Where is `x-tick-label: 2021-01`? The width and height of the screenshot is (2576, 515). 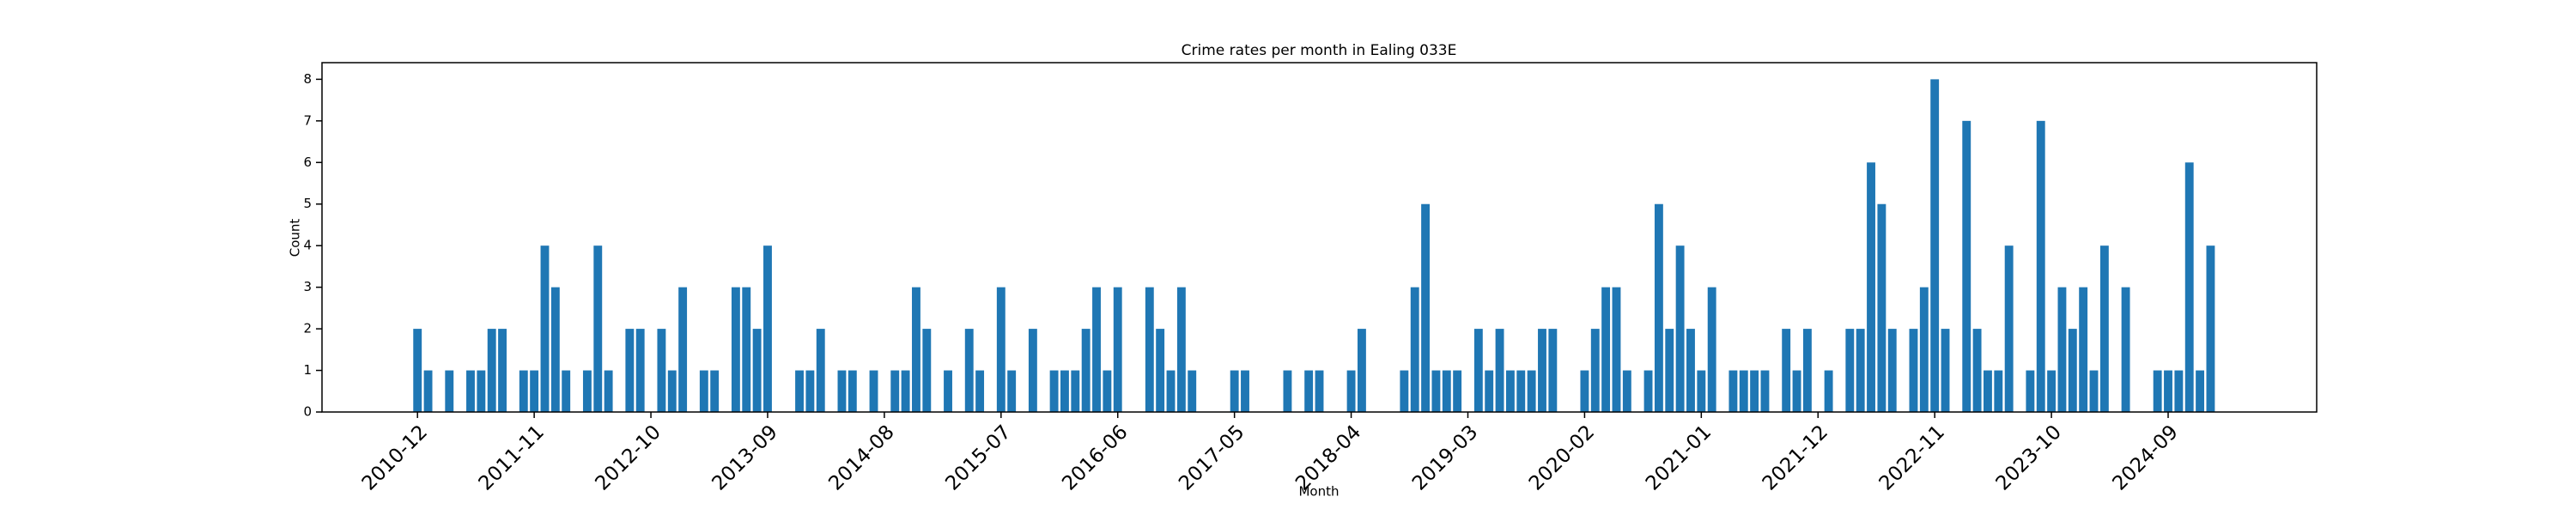 x-tick-label: 2021-01 is located at coordinates (1679, 457).